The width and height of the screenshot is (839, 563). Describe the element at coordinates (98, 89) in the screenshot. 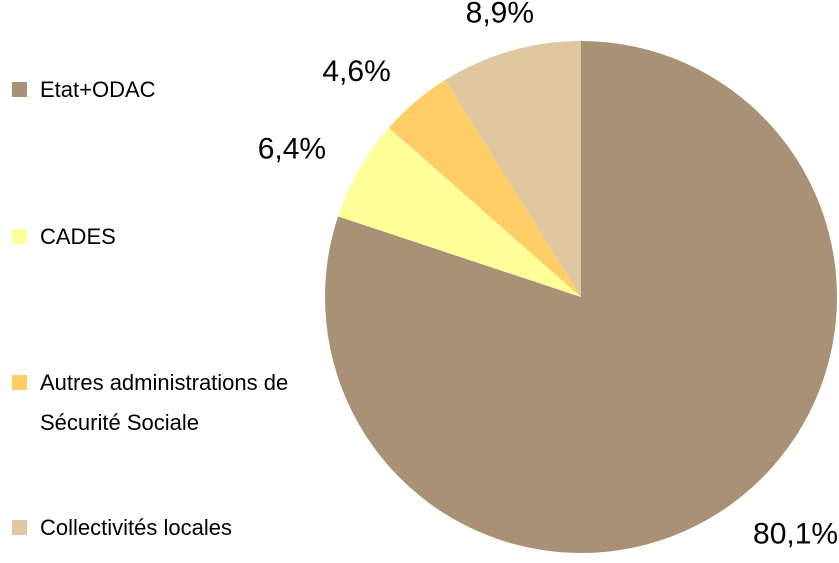

I see `legend-label: Etat+ODAC` at that location.